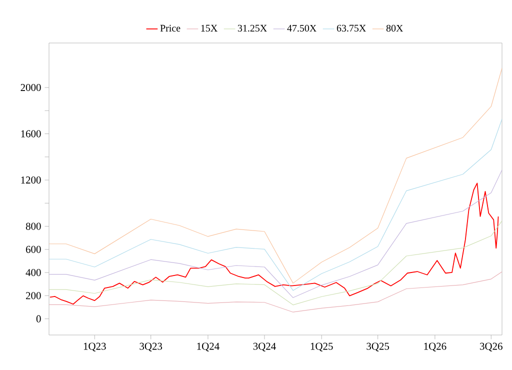 This screenshot has width=512, height=370. Describe the element at coordinates (435, 347) in the screenshot. I see `x-tick-label: 1Q26` at that location.